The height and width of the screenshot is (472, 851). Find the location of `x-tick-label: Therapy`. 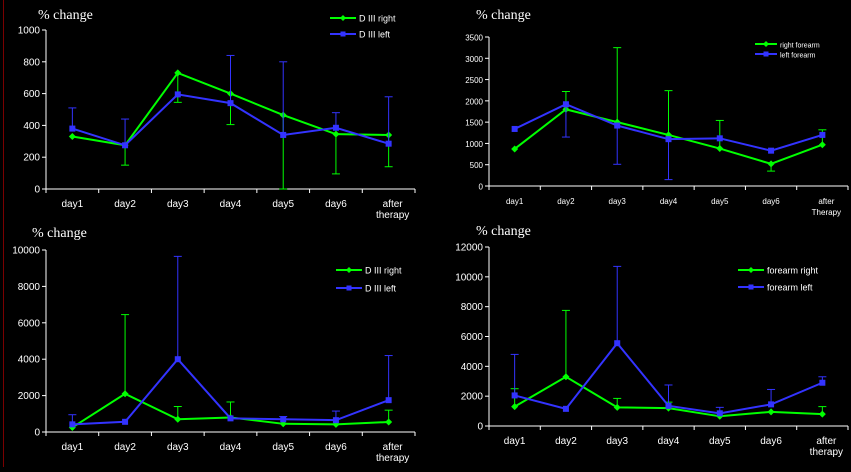

x-tick-label: Therapy is located at coordinates (826, 212).